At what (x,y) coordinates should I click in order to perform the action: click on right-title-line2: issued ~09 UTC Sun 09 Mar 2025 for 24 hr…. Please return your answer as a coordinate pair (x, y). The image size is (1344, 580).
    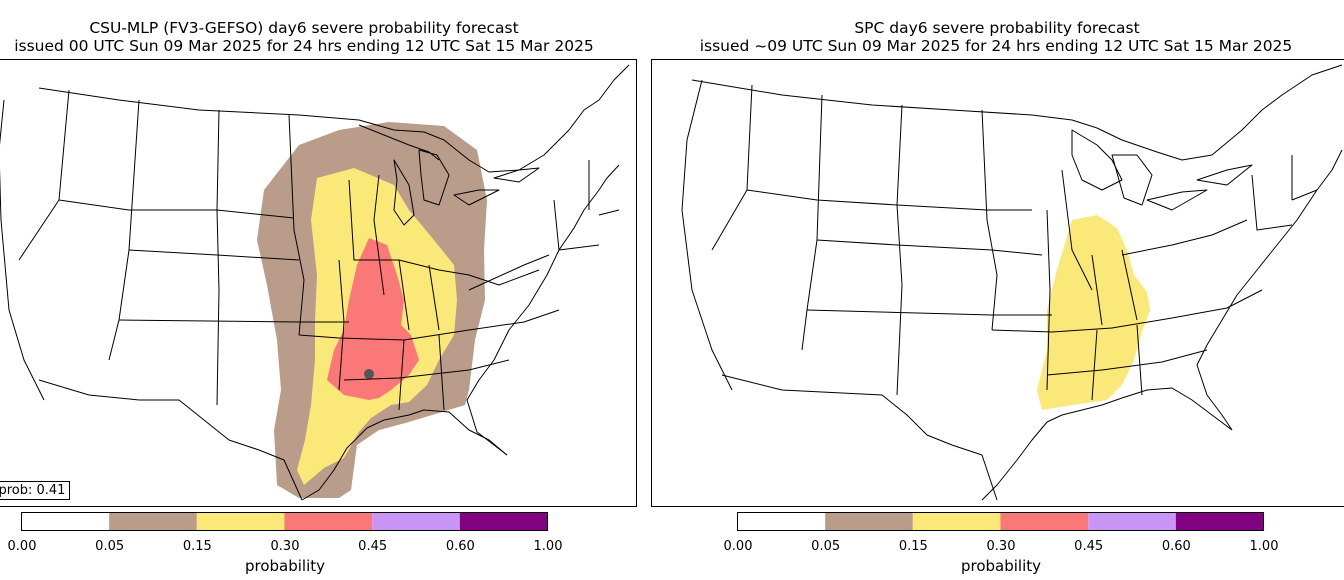
    Looking at the image, I should click on (996, 46).